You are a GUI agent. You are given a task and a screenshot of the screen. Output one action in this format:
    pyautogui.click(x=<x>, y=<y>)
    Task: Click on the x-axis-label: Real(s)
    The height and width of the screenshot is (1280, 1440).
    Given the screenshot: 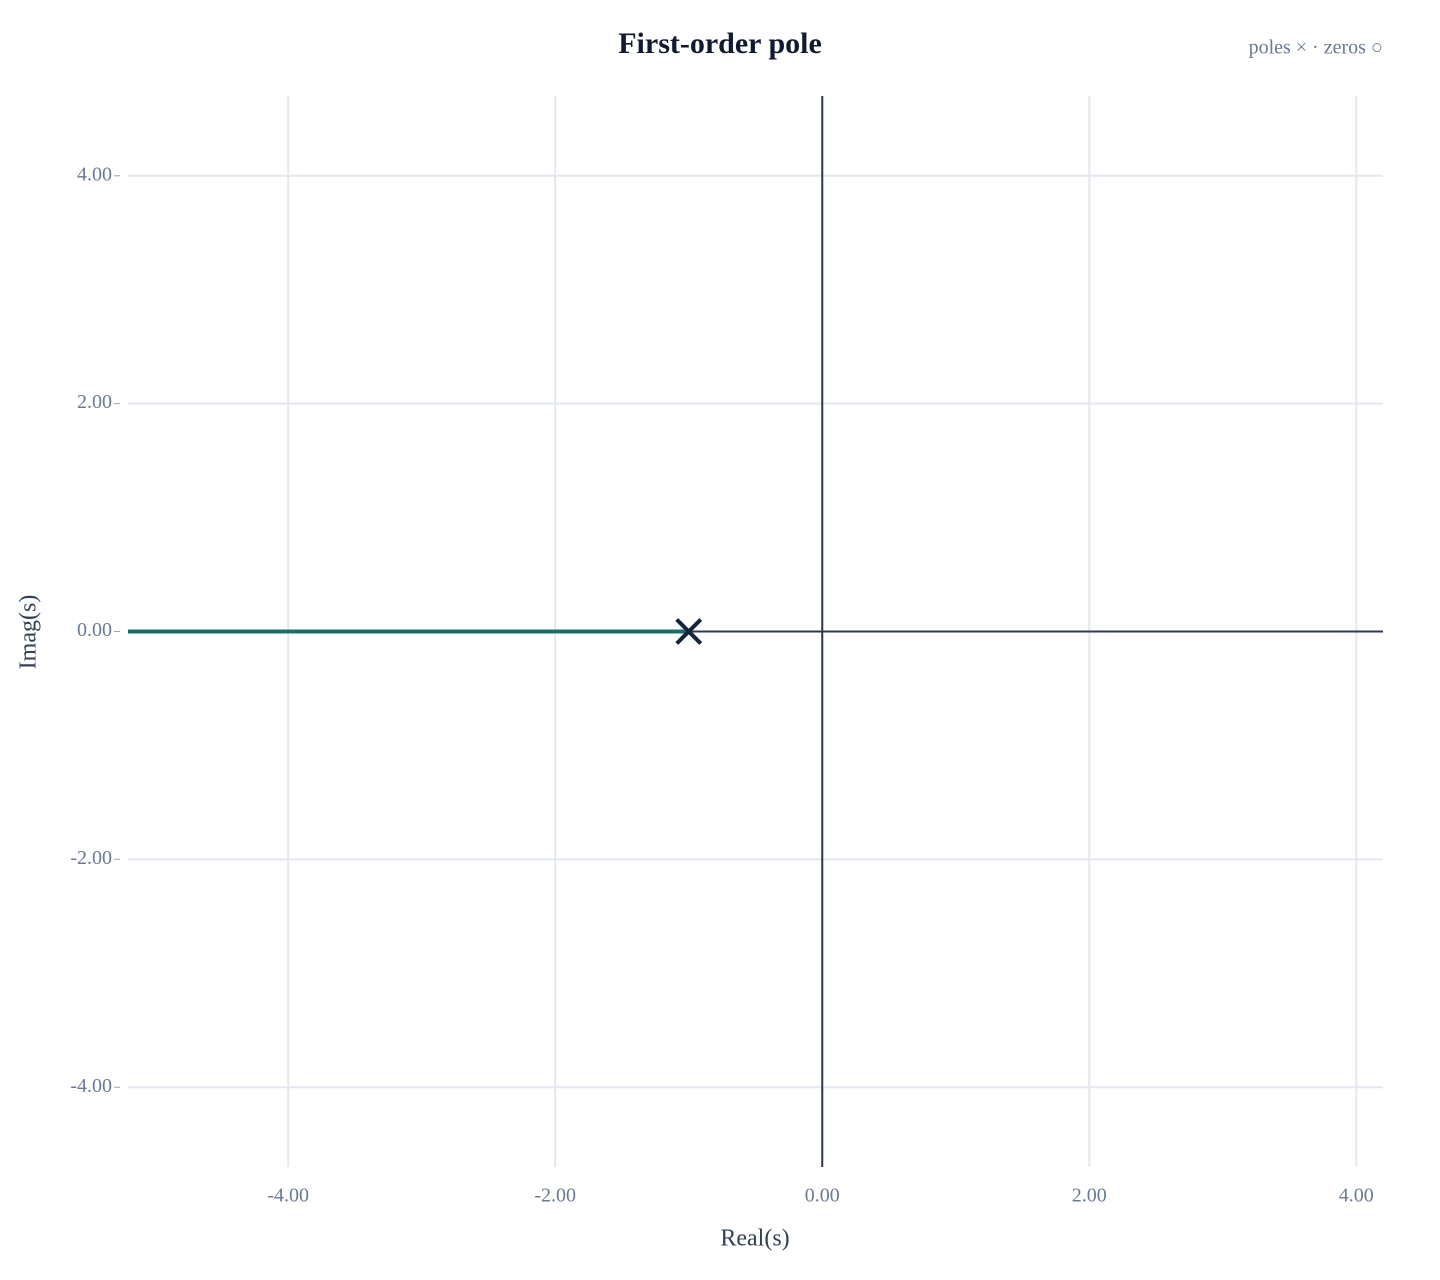 What is the action you would take?
    pyautogui.click(x=754, y=1239)
    